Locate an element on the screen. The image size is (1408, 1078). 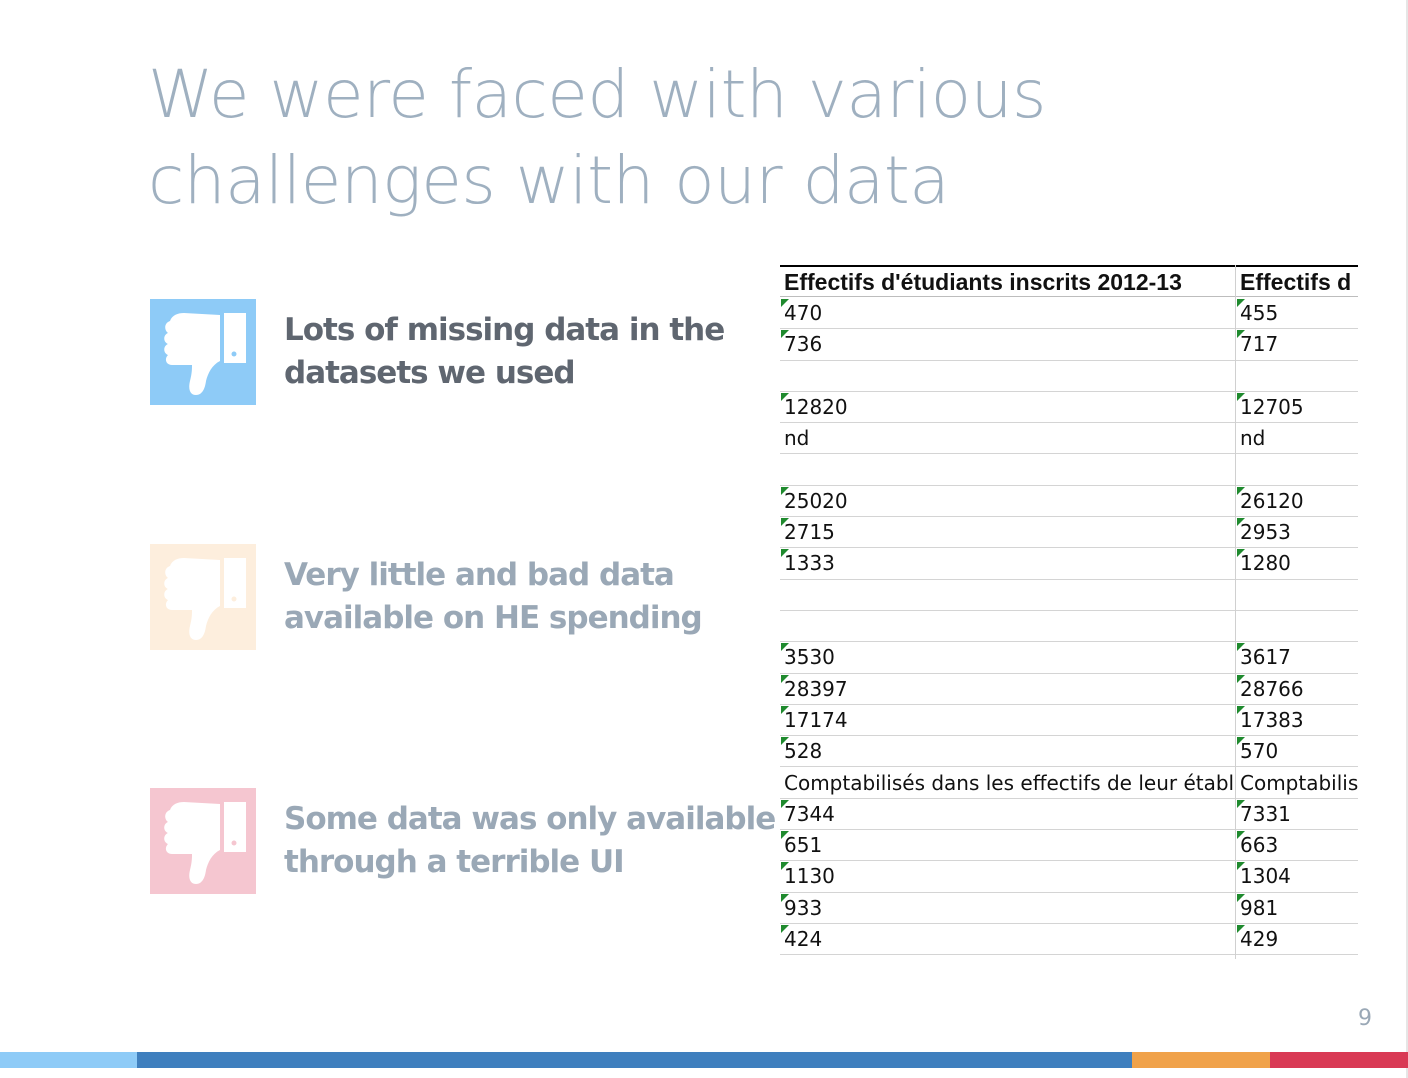
spreadsheet-cell: 17383 is located at coordinates (1272, 719).